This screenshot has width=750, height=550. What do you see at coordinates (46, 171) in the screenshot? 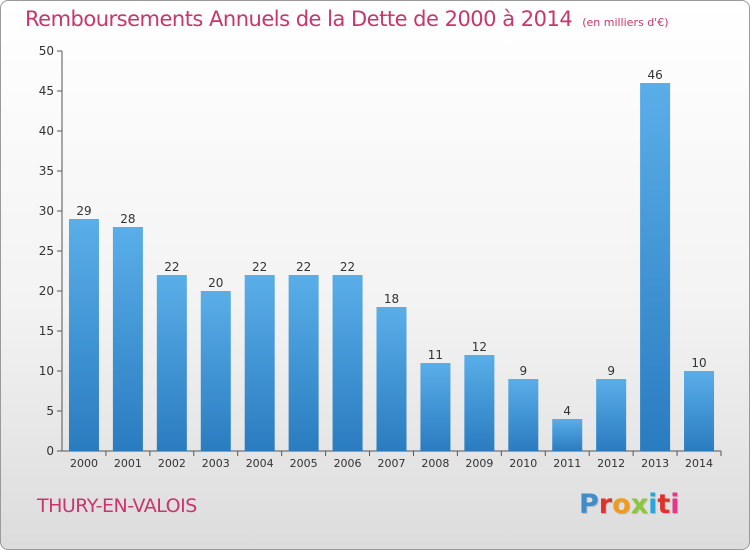
I see `y-tick-label: 35` at bounding box center [46, 171].